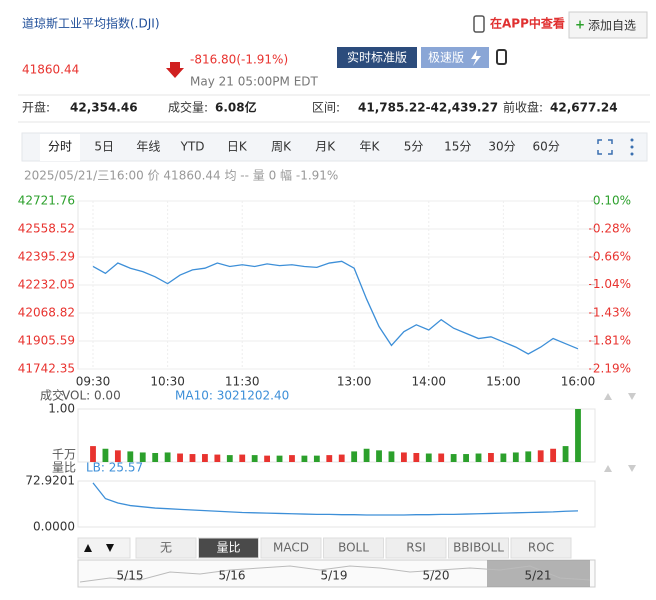  What do you see at coordinates (104, 147) in the screenshot?
I see `tab: 5日` at bounding box center [104, 147].